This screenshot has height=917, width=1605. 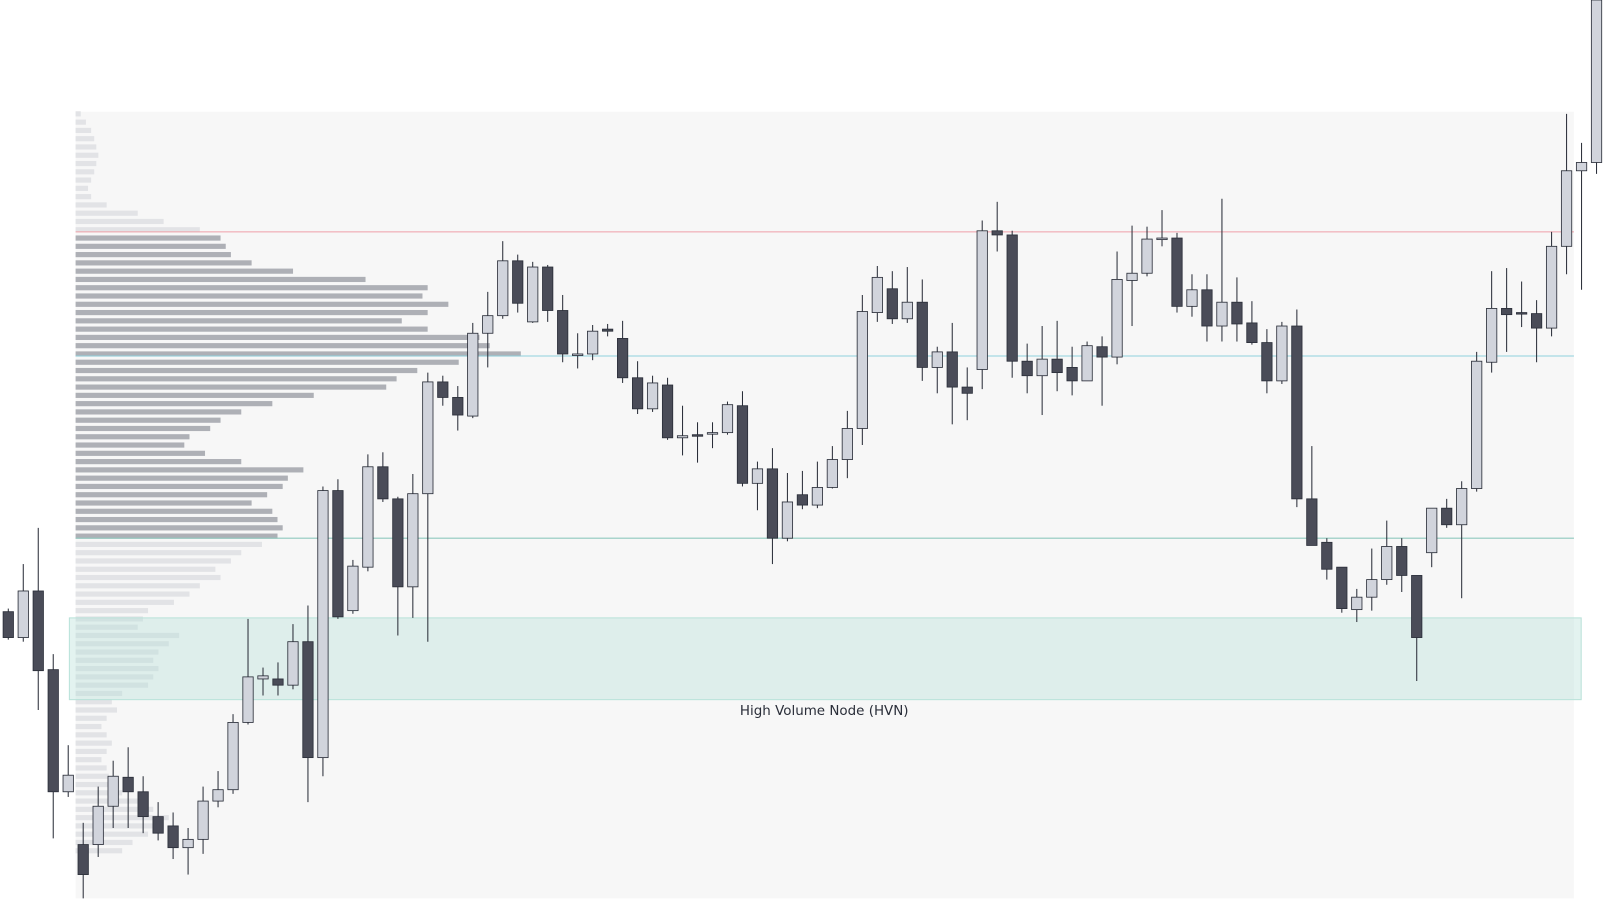 I want to click on zone-label: High Volume Node (HVN), so click(x=824, y=711).